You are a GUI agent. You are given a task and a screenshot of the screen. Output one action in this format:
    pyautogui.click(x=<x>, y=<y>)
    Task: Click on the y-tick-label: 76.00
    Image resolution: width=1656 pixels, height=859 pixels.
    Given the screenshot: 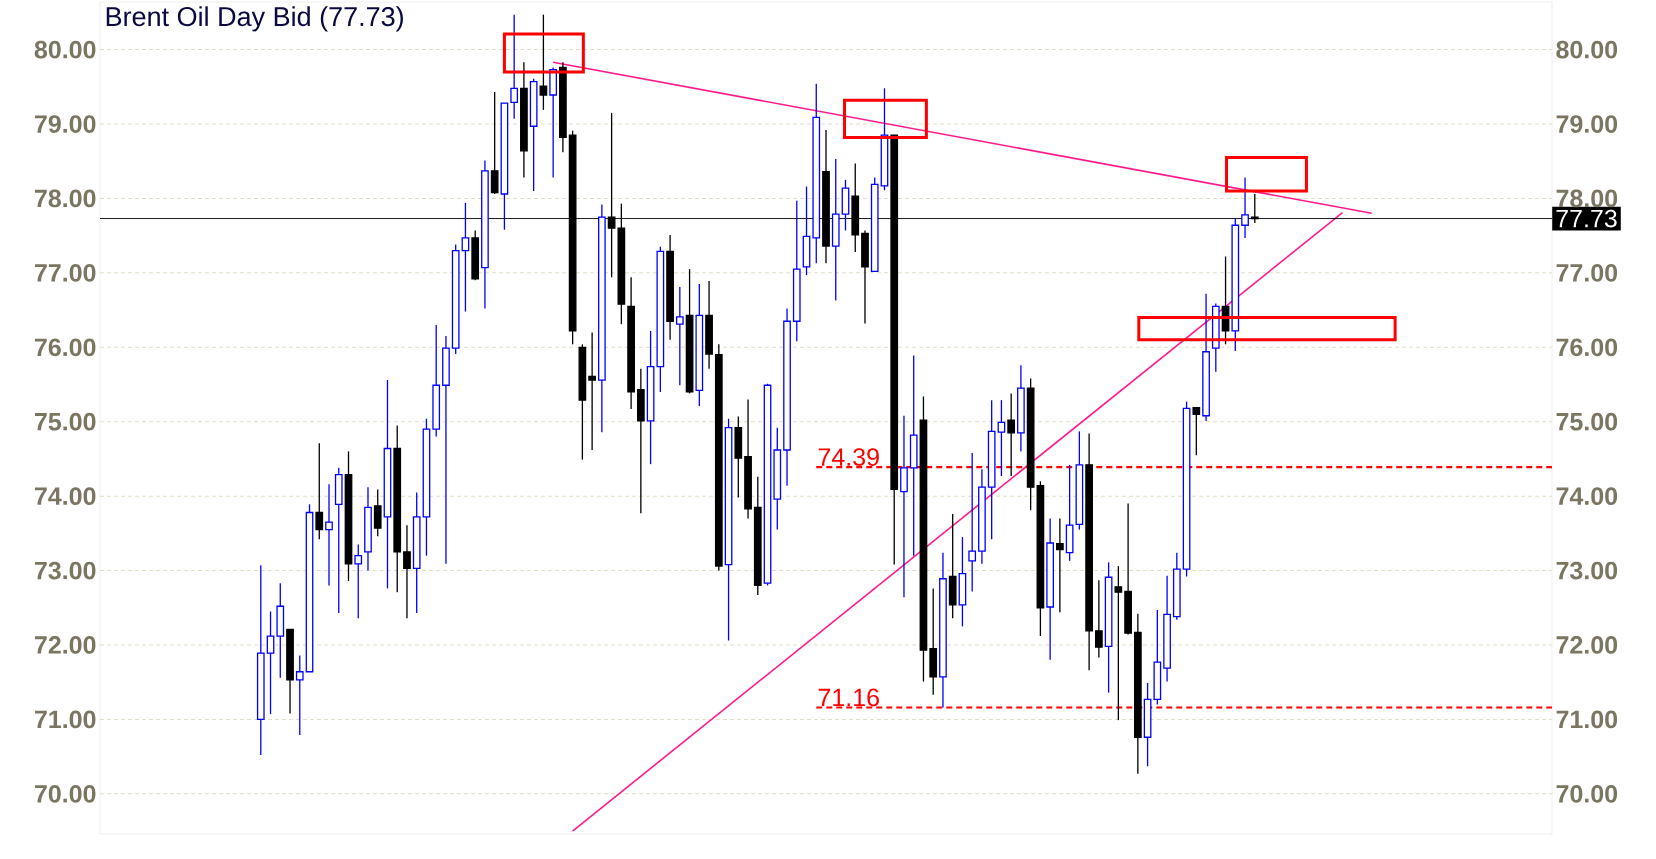 What is the action you would take?
    pyautogui.click(x=65, y=347)
    